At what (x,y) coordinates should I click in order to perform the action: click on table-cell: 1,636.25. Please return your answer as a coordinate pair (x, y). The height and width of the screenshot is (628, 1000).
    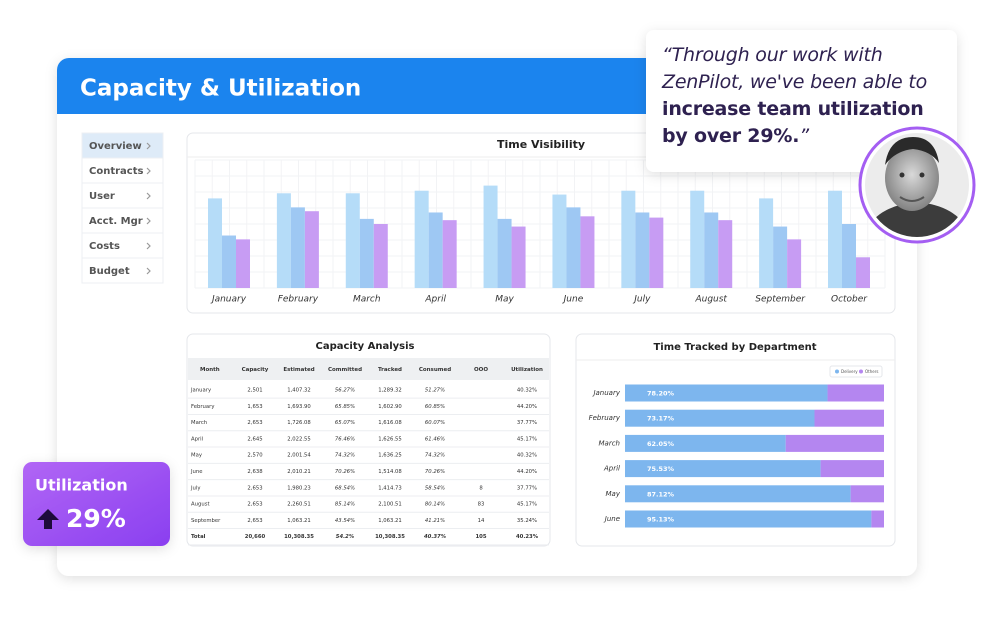
    Looking at the image, I should click on (390, 456).